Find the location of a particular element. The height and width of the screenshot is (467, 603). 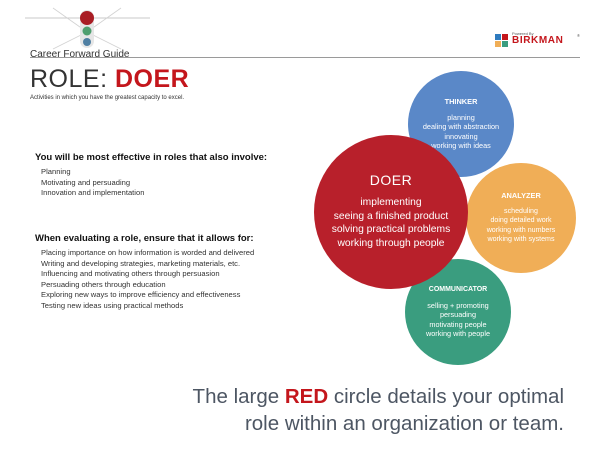

role-name: DOER is located at coordinates (152, 79).